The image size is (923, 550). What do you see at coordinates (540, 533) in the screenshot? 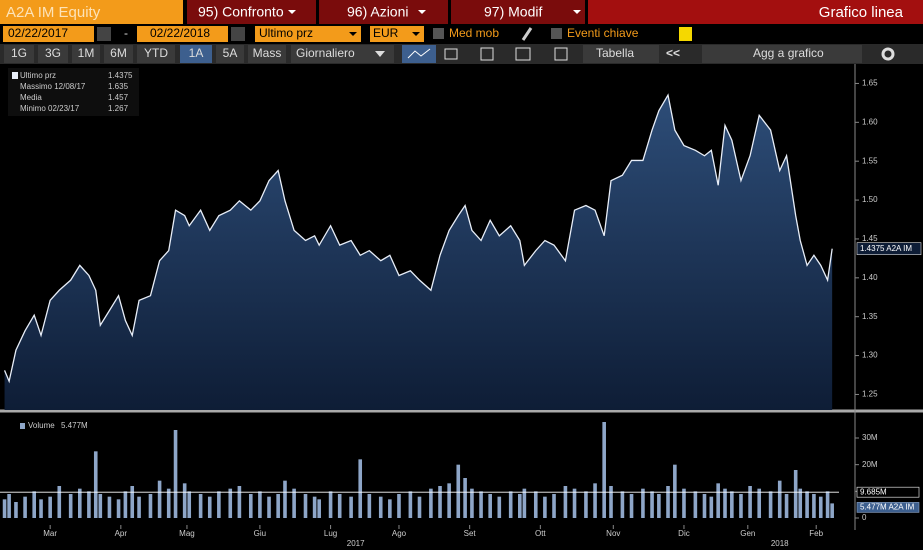
I see `x-tick-label: Ott` at bounding box center [540, 533].